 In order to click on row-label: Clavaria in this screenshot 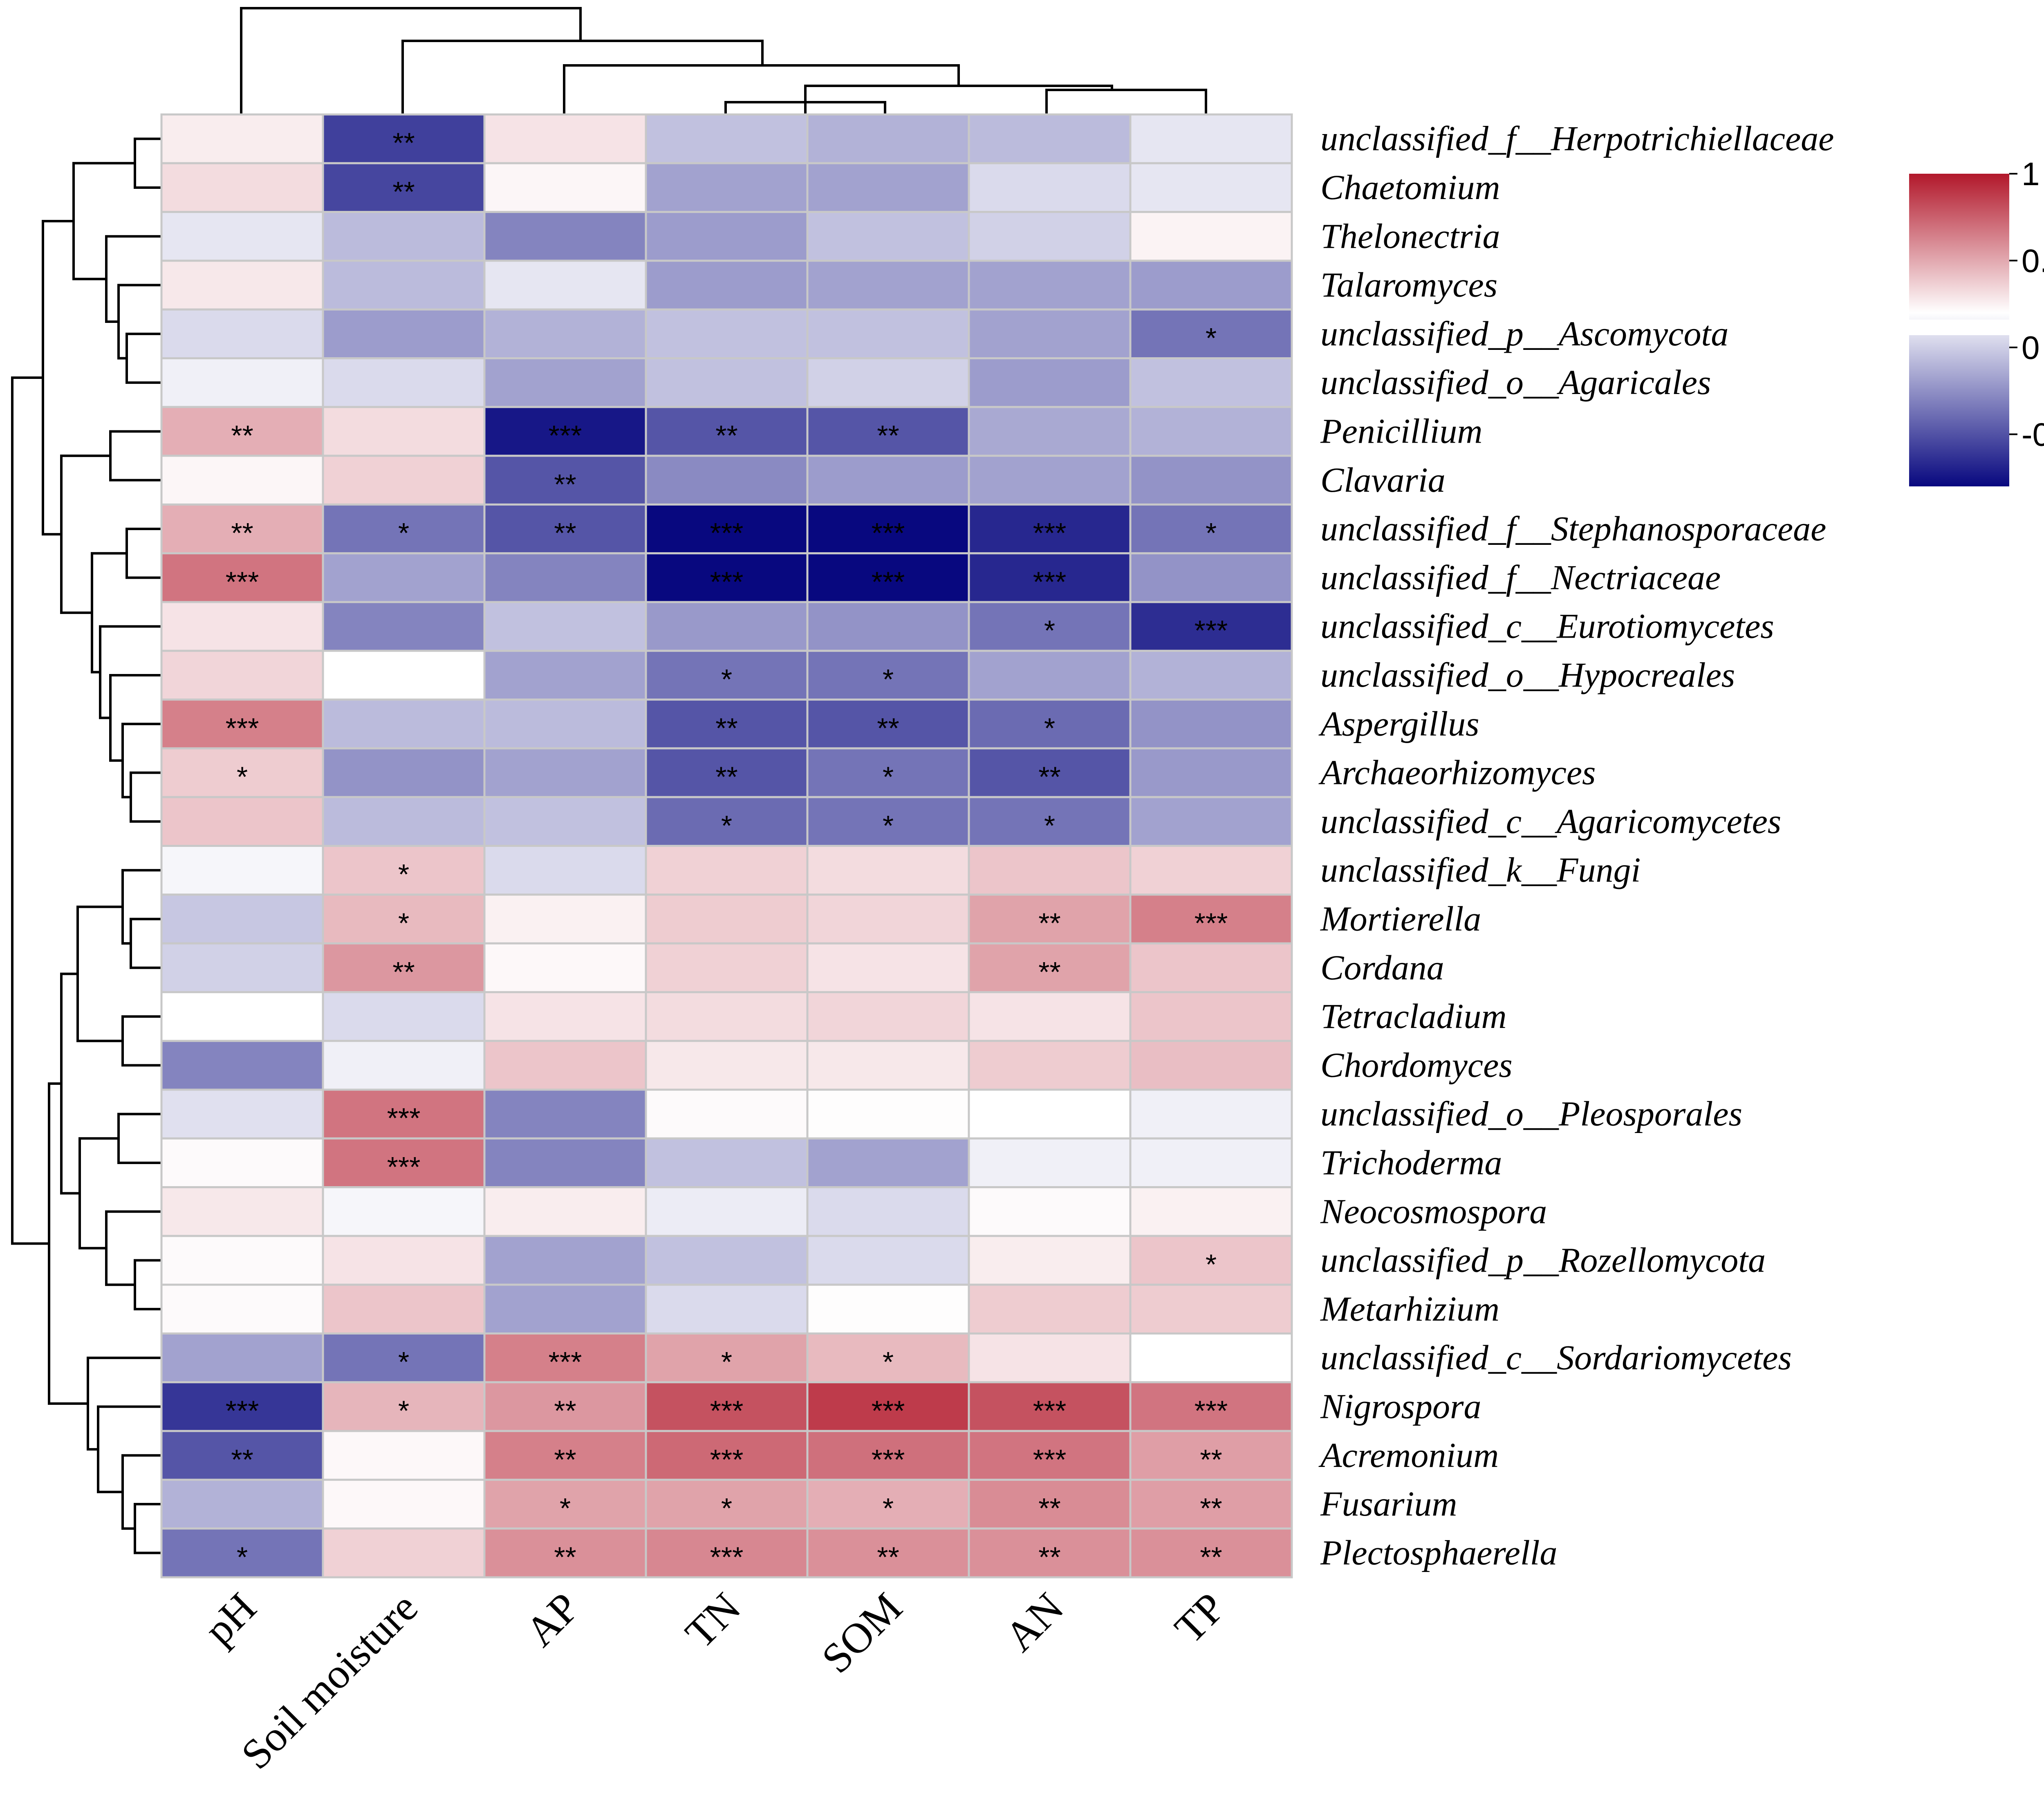, I will do `click(1383, 479)`.